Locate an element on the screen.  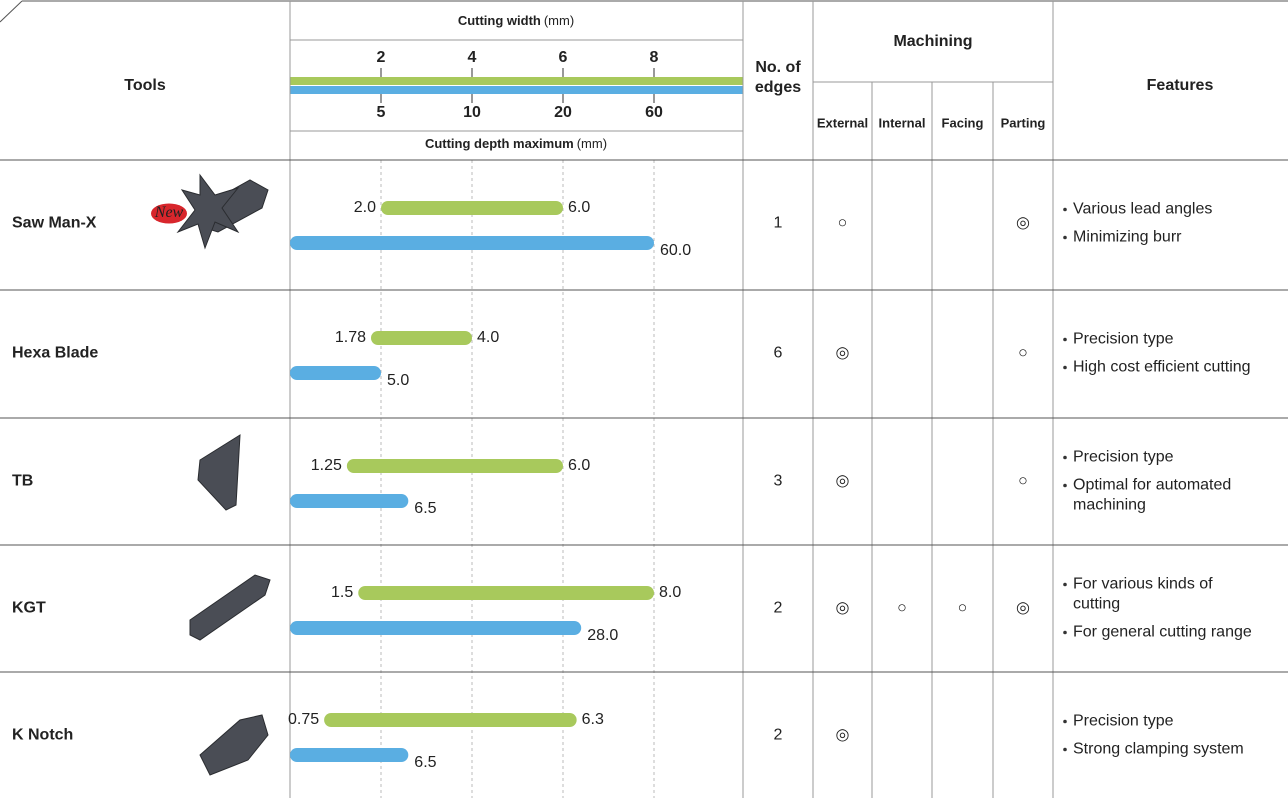
width-max-label: 6.3 is located at coordinates (593, 719).